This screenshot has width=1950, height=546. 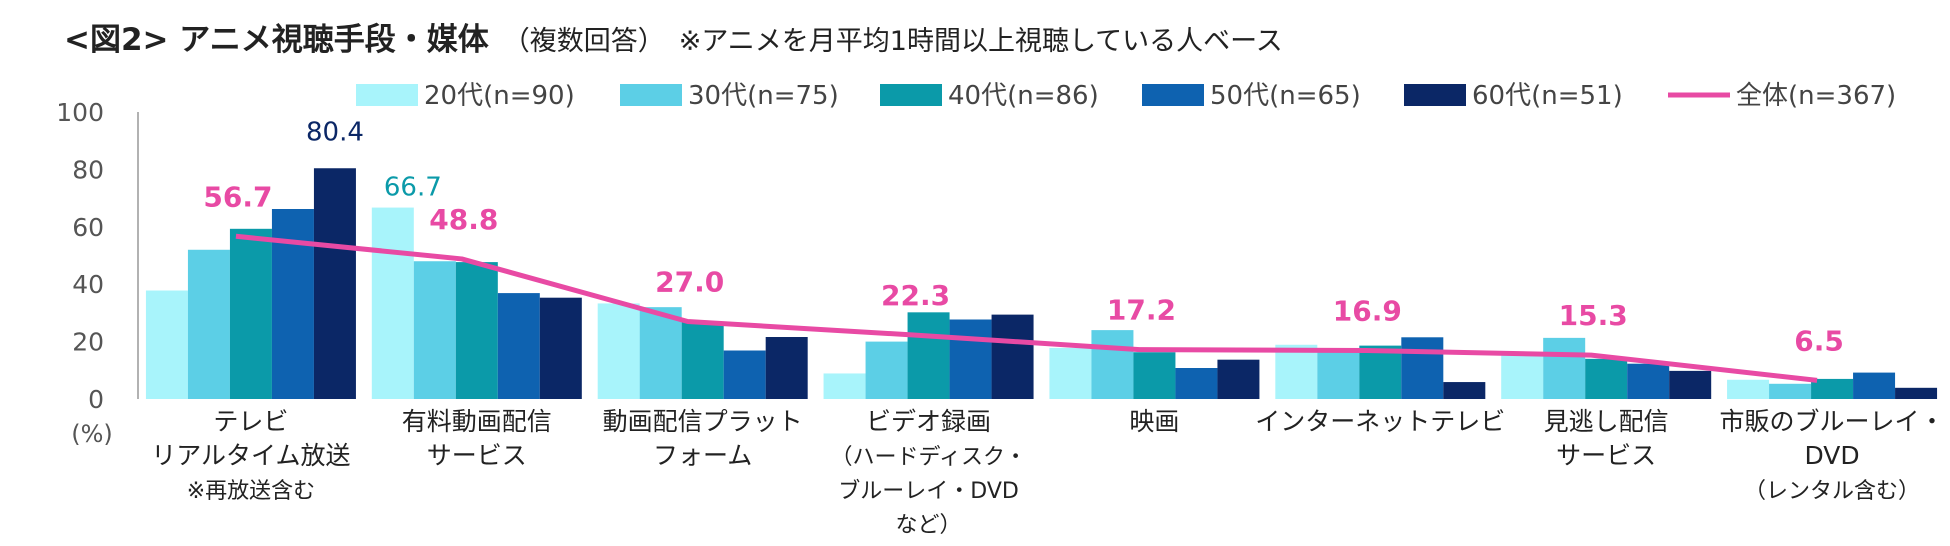 What do you see at coordinates (583, 41) in the screenshot?
I see `title-subtitle: （複数回答）` at bounding box center [583, 41].